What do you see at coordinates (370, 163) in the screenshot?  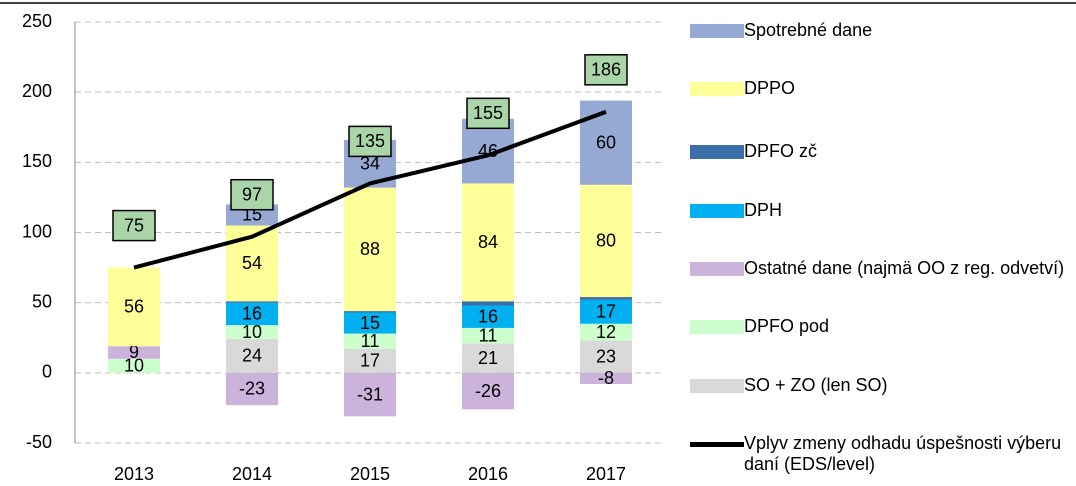 I see `data-label: 34` at bounding box center [370, 163].